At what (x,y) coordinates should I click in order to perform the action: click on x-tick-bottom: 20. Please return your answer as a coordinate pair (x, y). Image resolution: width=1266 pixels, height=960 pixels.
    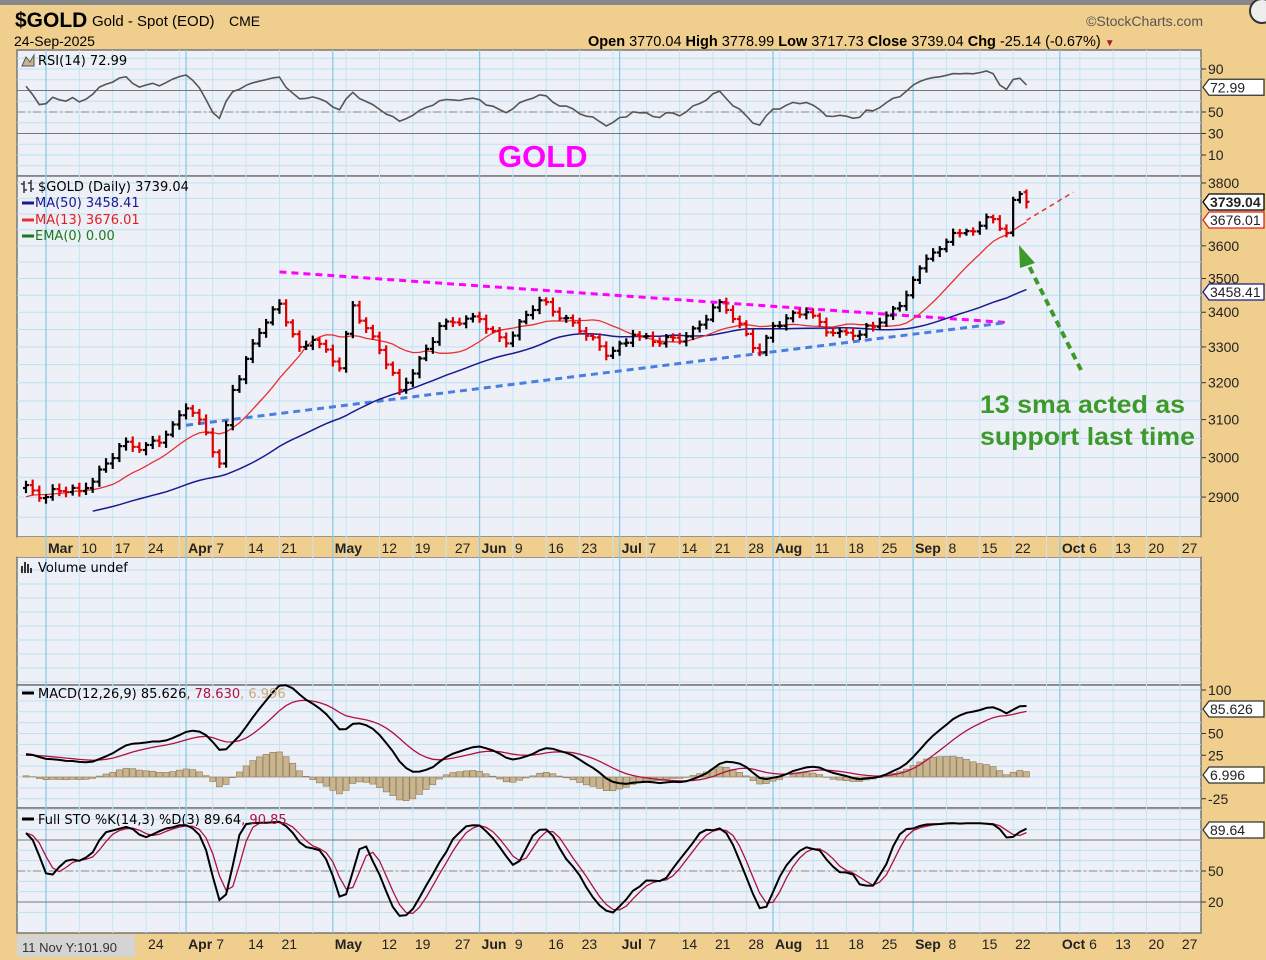
    Looking at the image, I should click on (1157, 944).